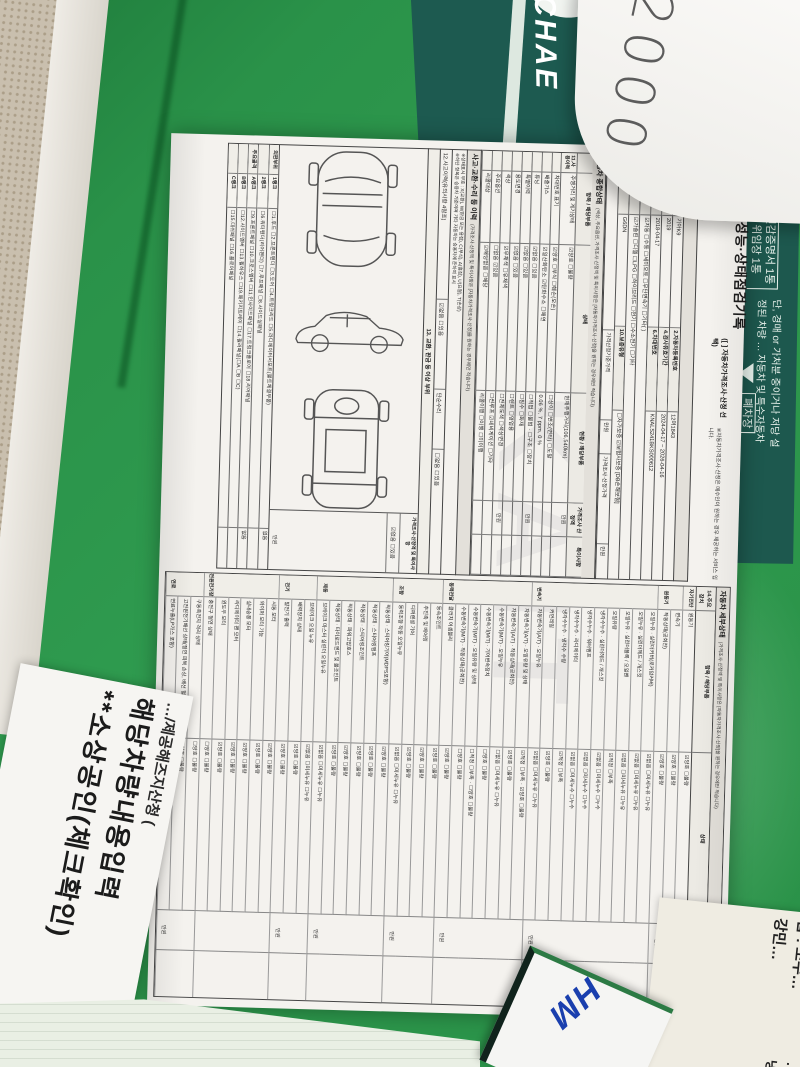  I want to click on detail-group: 제동, so click(323, 588).